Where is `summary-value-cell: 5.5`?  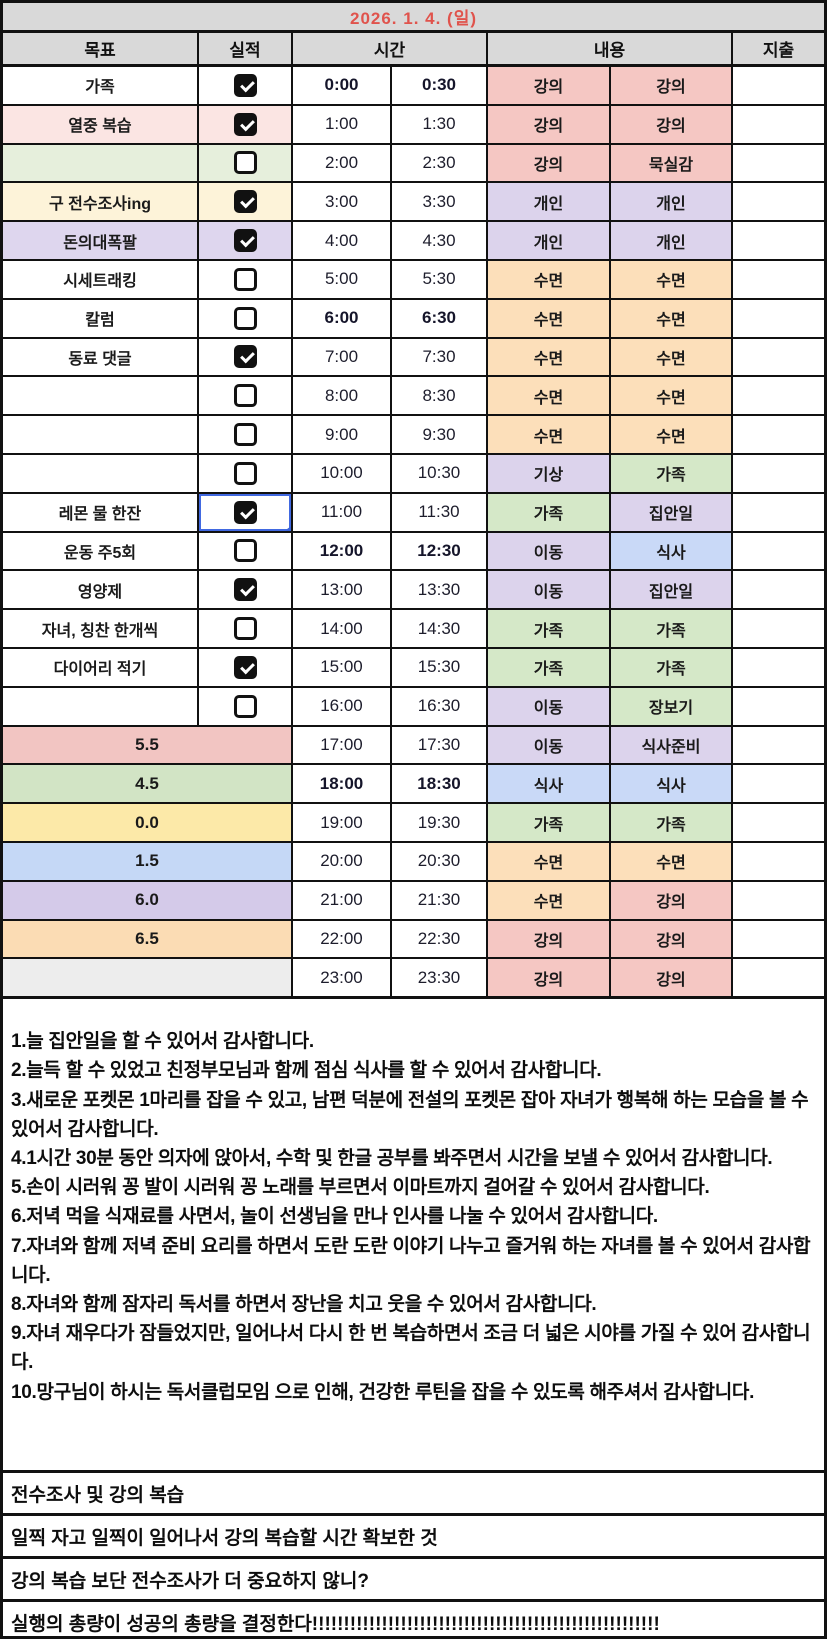 summary-value-cell: 5.5 is located at coordinates (148, 745).